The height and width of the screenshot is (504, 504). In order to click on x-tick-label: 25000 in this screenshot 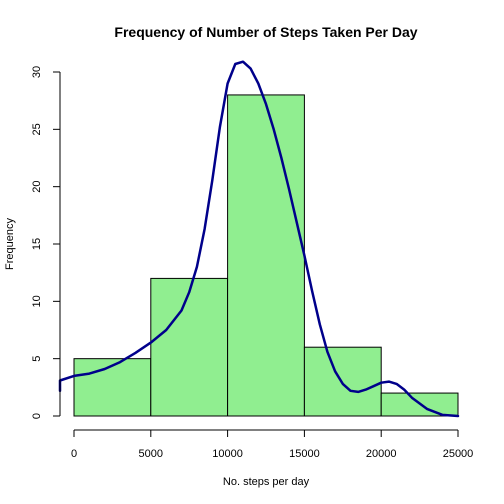, I will do `click(458, 454)`.